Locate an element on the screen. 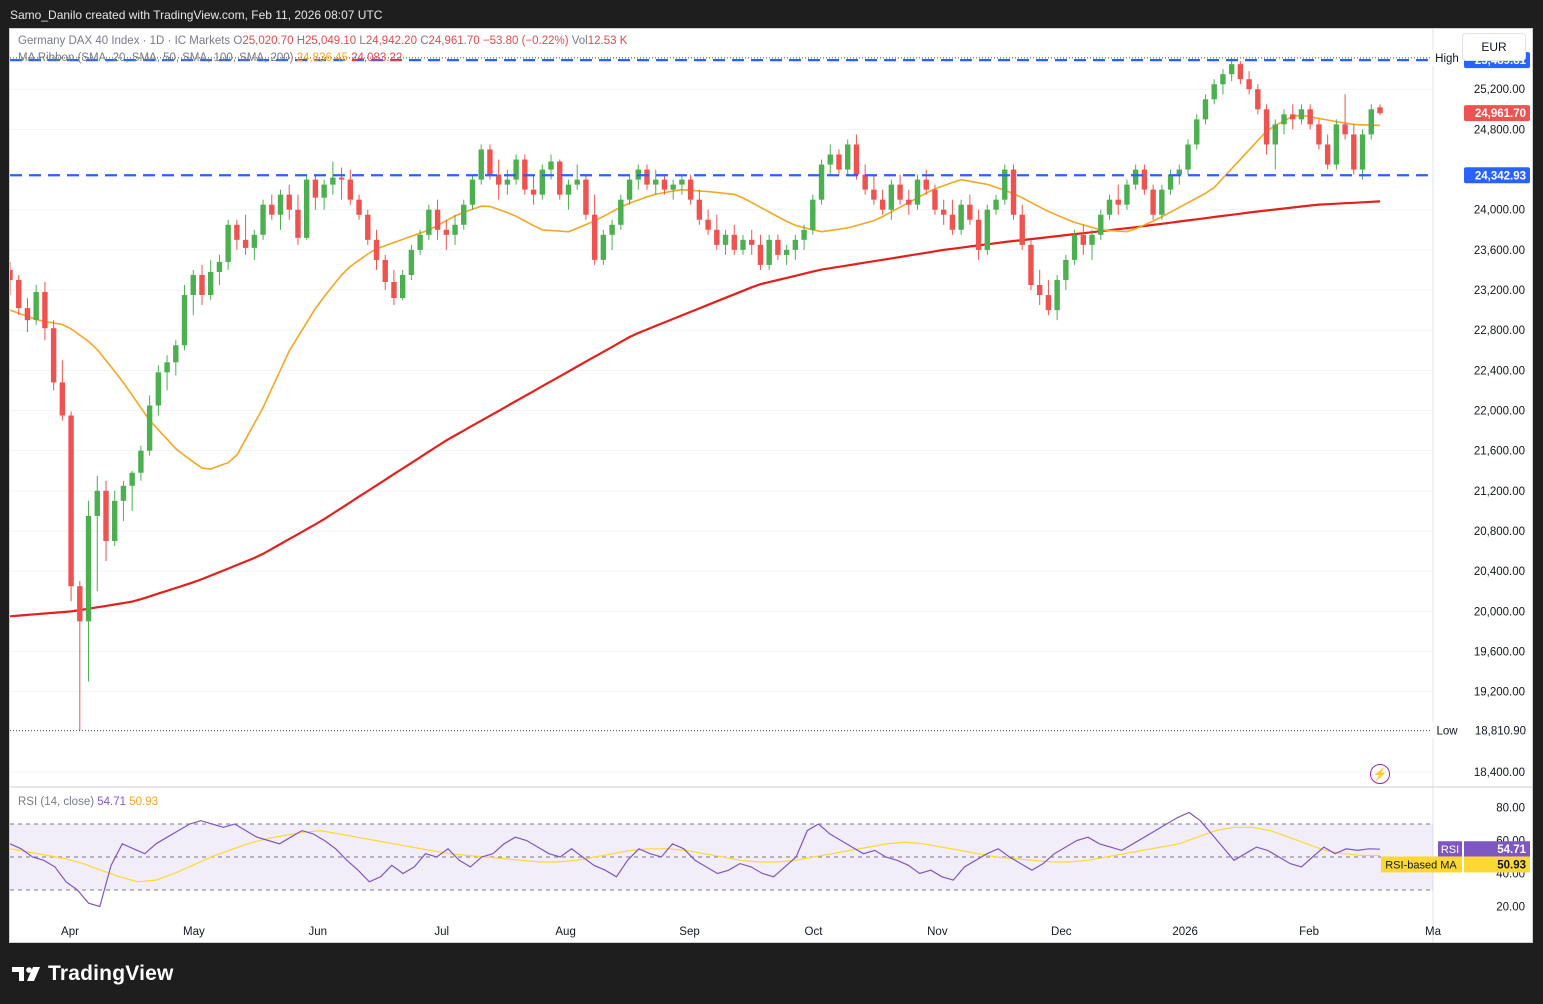  price-tick-label: 21,200.00 is located at coordinates (1499, 492).